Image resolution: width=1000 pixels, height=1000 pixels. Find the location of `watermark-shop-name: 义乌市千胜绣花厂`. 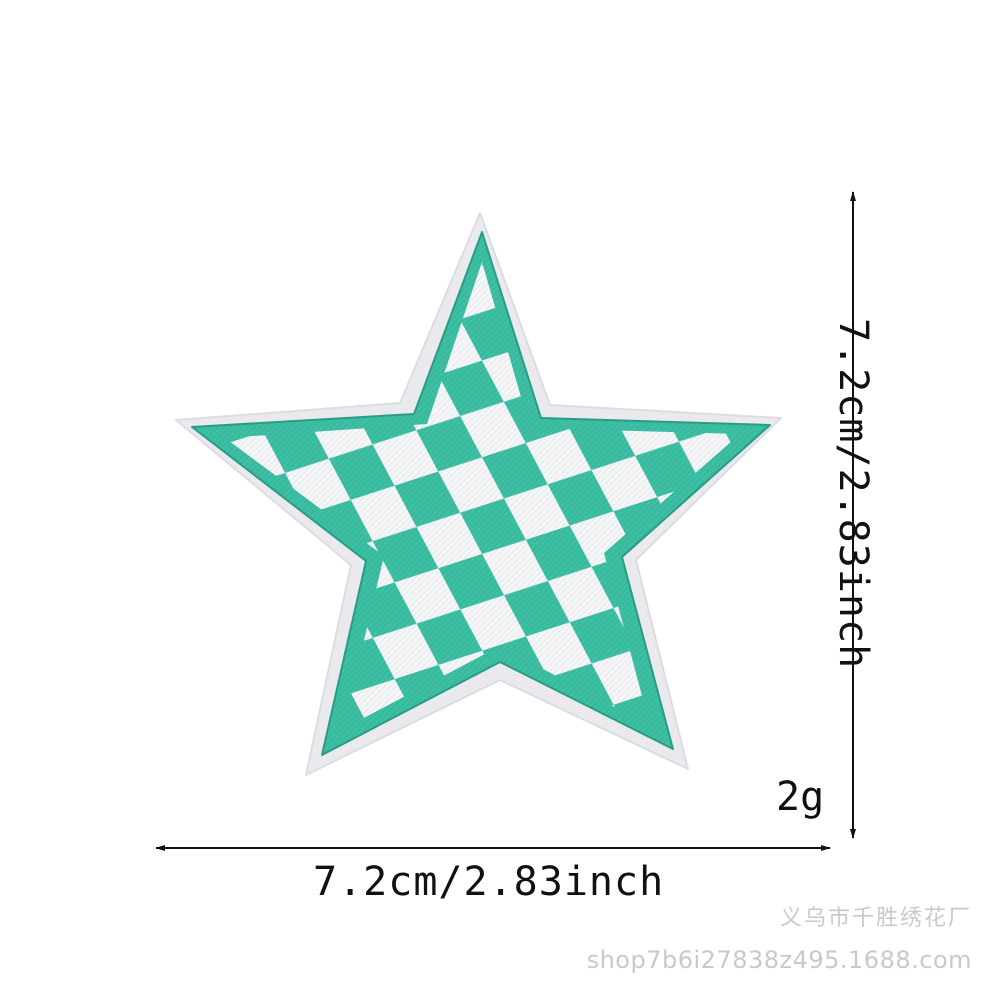

watermark-shop-name: 义乌市千胜绣花厂 is located at coordinates (875, 918).